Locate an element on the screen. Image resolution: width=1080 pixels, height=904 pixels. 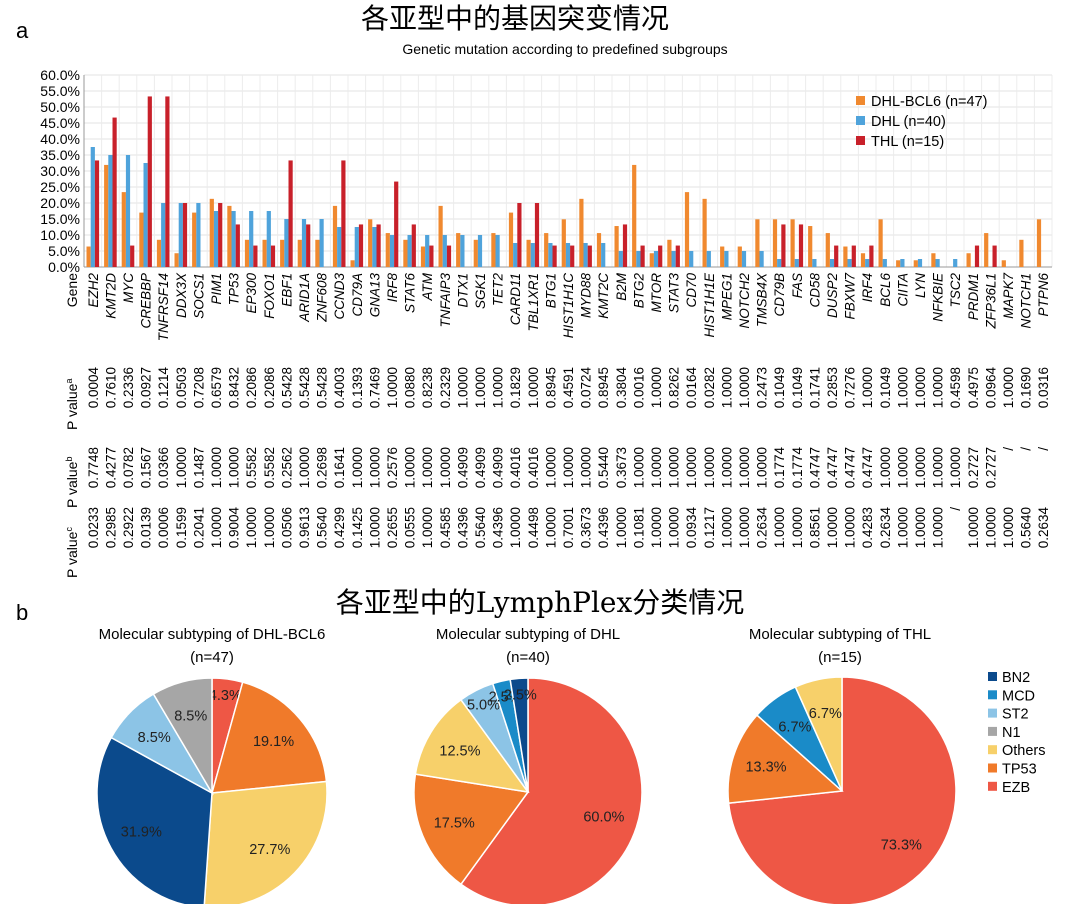
x-tick-label: NOTCH1 is located at coordinates (1026, 301).